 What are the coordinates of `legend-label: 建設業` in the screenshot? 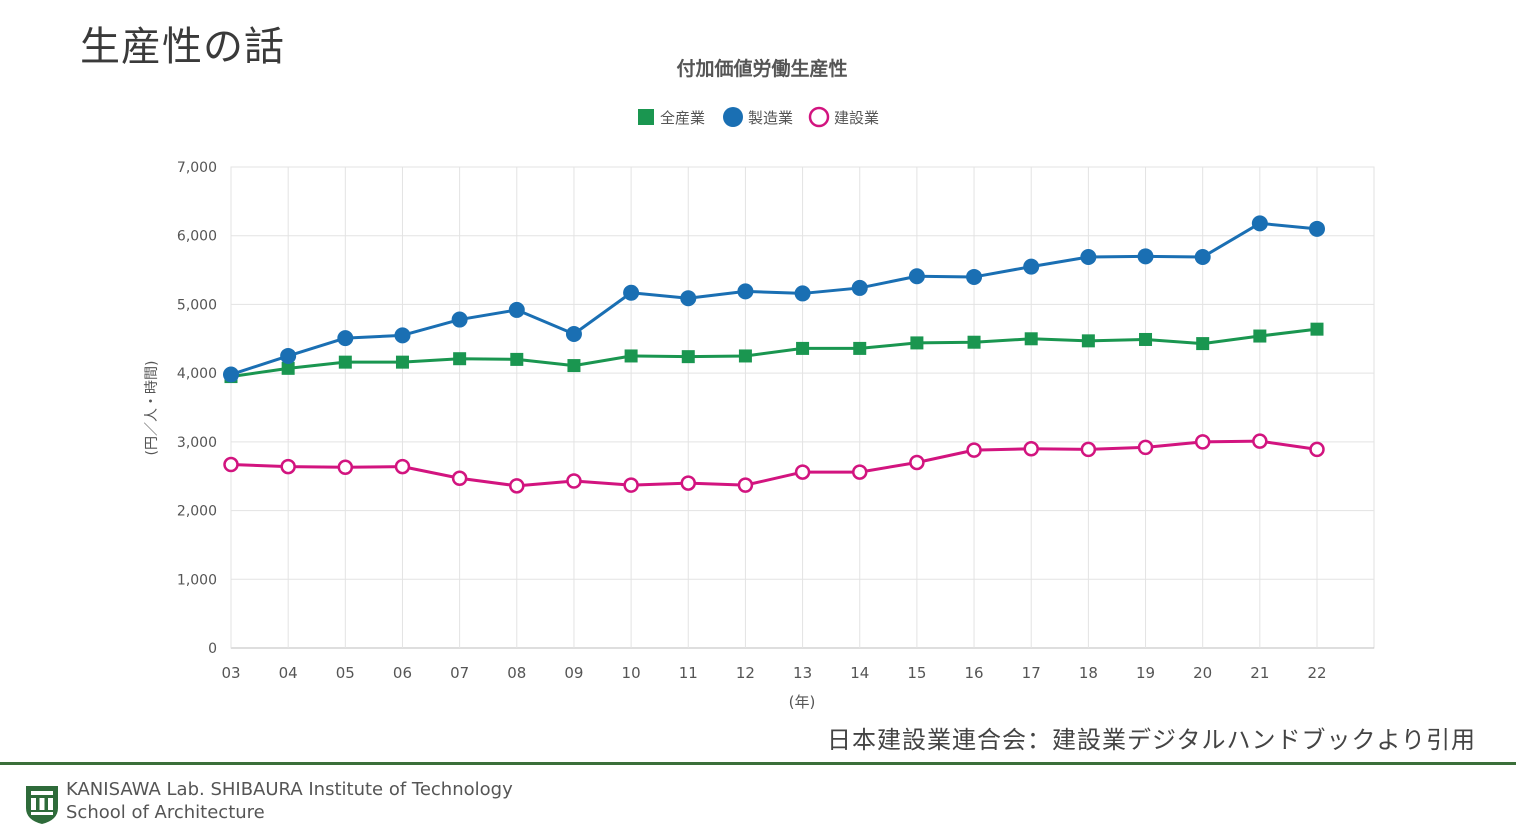 It's located at (856, 118).